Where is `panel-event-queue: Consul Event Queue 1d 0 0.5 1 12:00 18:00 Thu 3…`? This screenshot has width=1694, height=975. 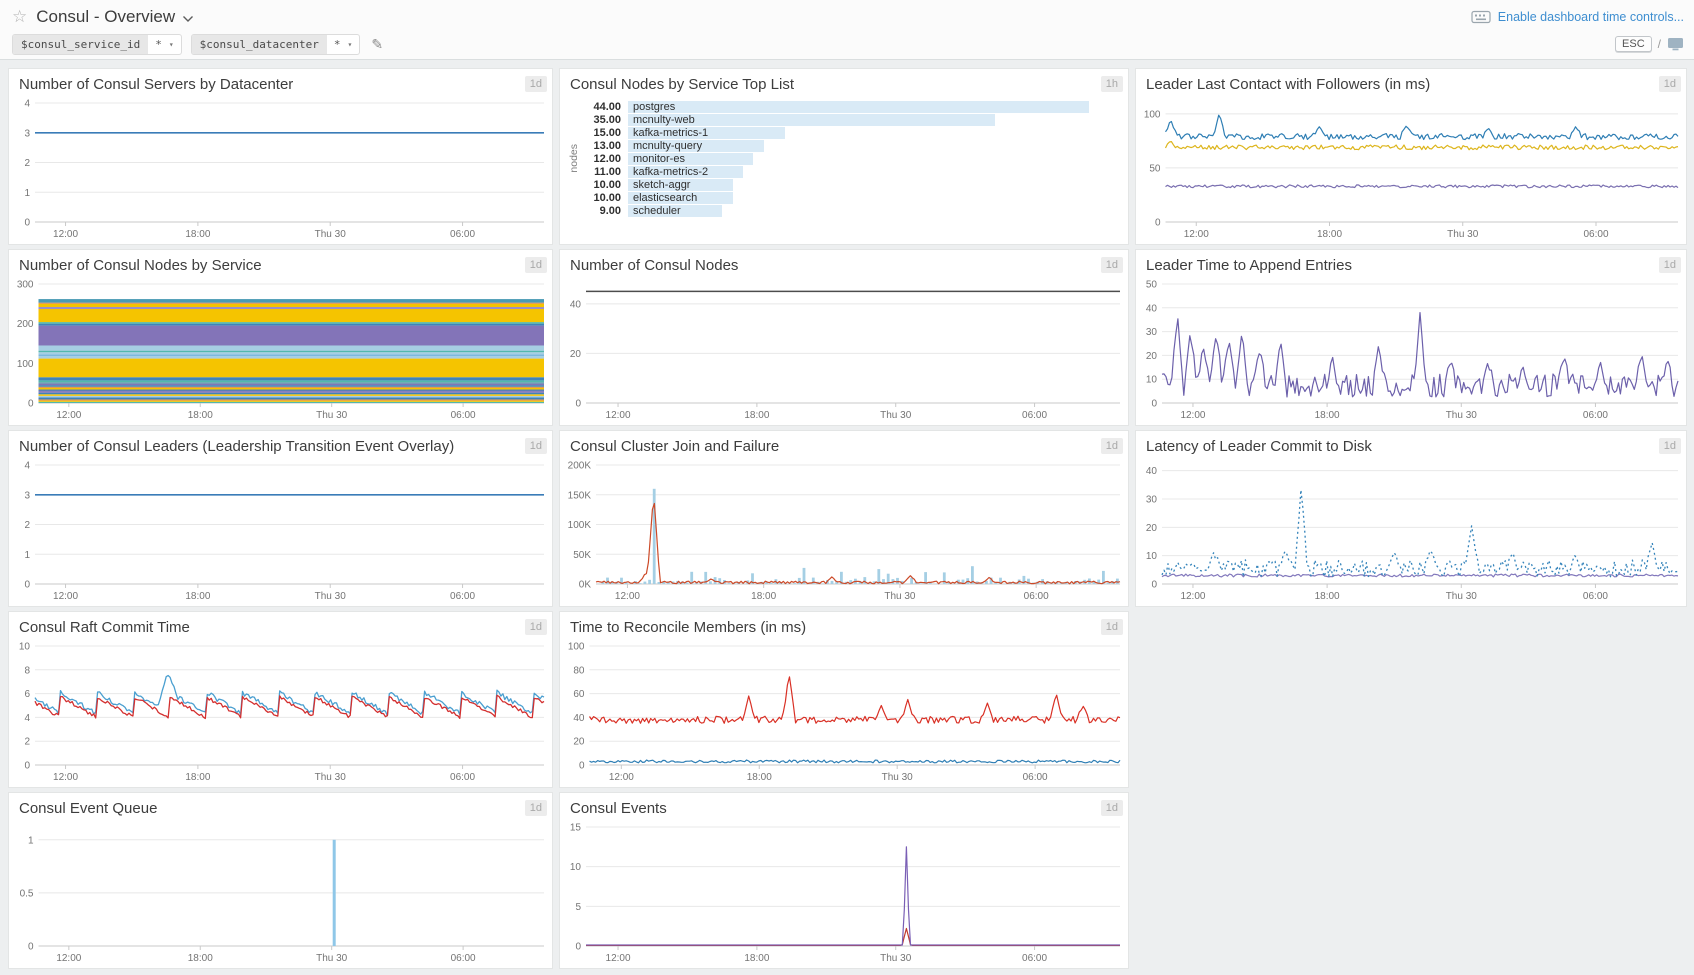
panel-event-queue: Consul Event Queue 1d 0 0.5 1 12:00 18:00 Thu 3… is located at coordinates (280, 880).